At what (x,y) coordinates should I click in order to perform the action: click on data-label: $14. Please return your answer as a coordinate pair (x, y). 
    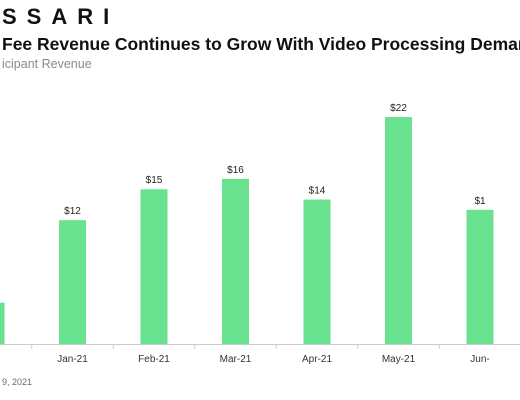
    Looking at the image, I should click on (317, 191).